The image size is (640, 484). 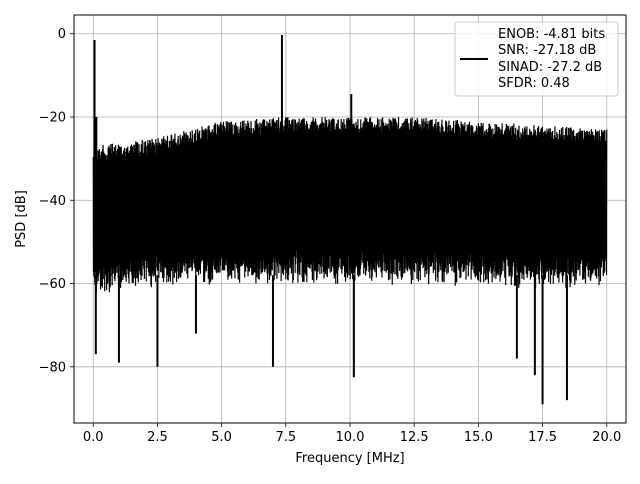 What do you see at coordinates (93, 437) in the screenshot?
I see `x-tick-label: 0.0` at bounding box center [93, 437].